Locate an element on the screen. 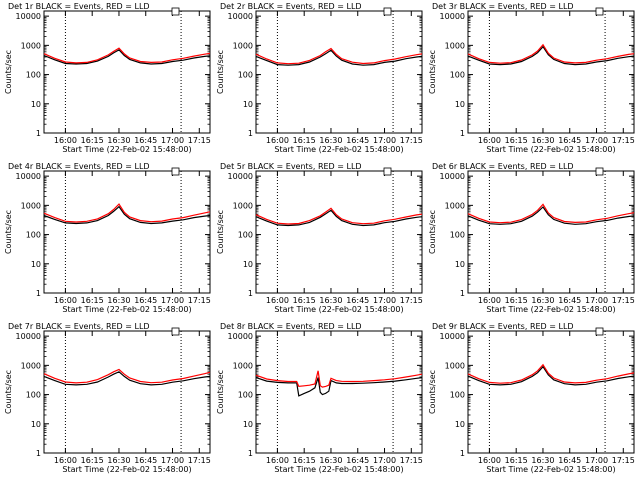  panel-title: Det 4r BLACK = Events, RED = LLD is located at coordinates (79, 166).